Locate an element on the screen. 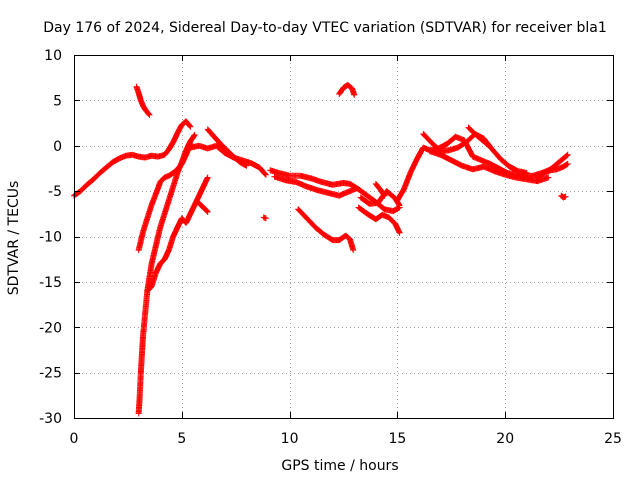  series-track-p is located at coordinates (380, 189).